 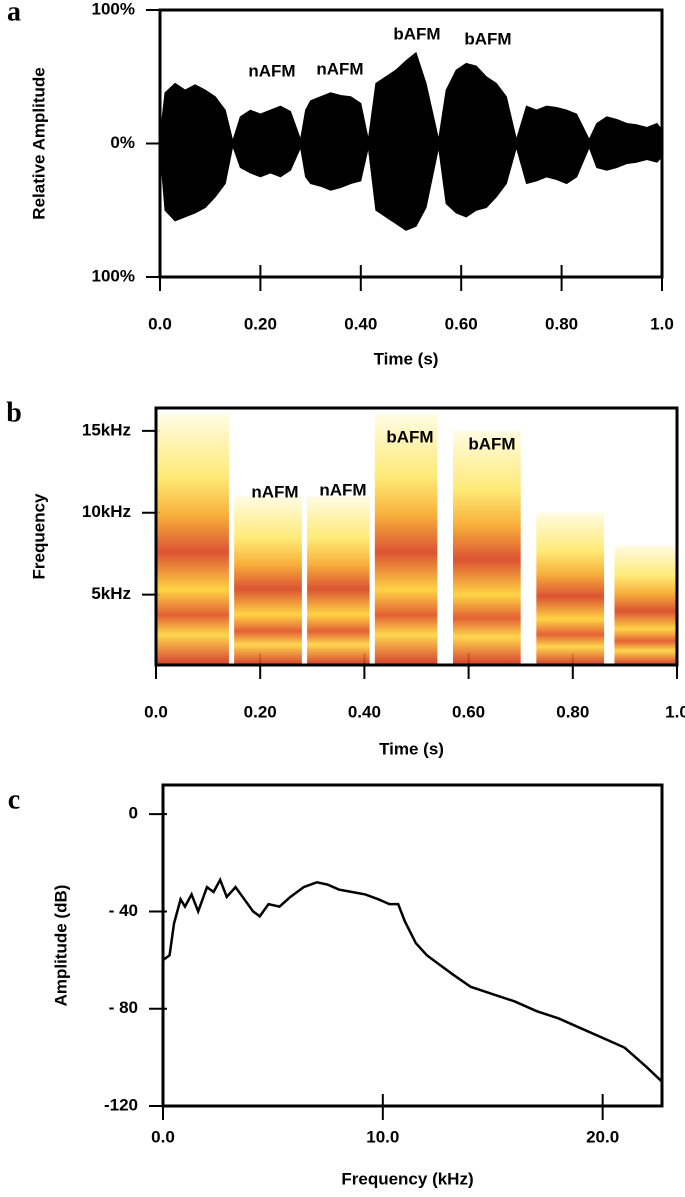 What do you see at coordinates (133, 813) in the screenshot?
I see `y-tick-label: 0` at bounding box center [133, 813].